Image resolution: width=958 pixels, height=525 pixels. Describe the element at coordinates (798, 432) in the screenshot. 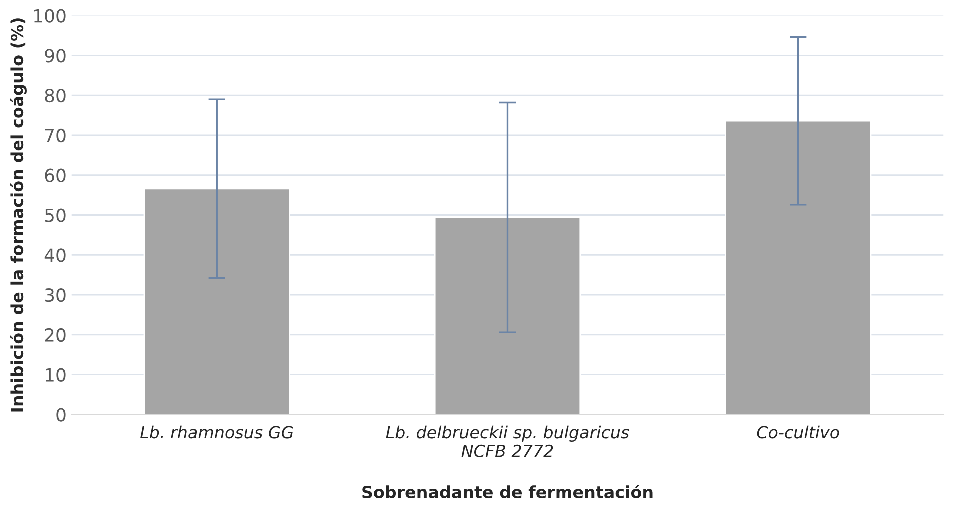

I see `x-tick-label: Co-cultivo` at that location.